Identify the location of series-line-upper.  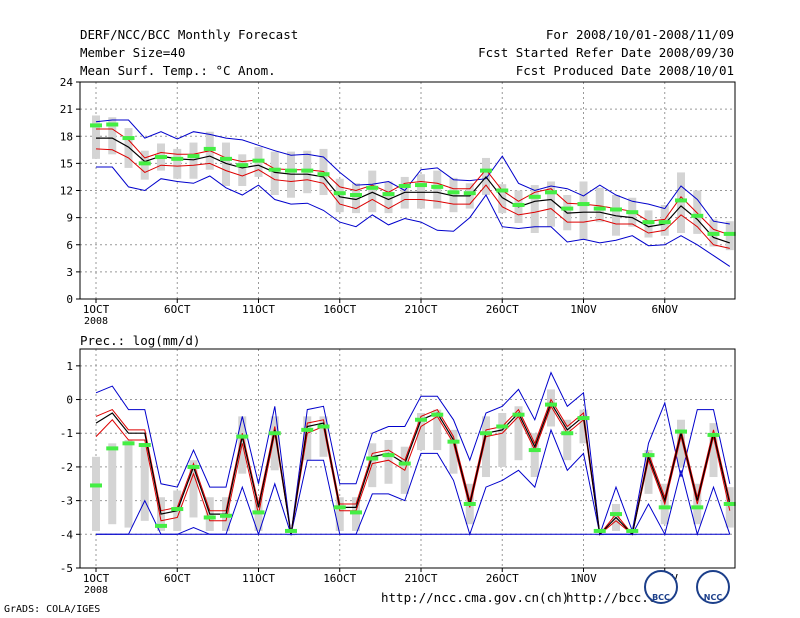
(413, 182).